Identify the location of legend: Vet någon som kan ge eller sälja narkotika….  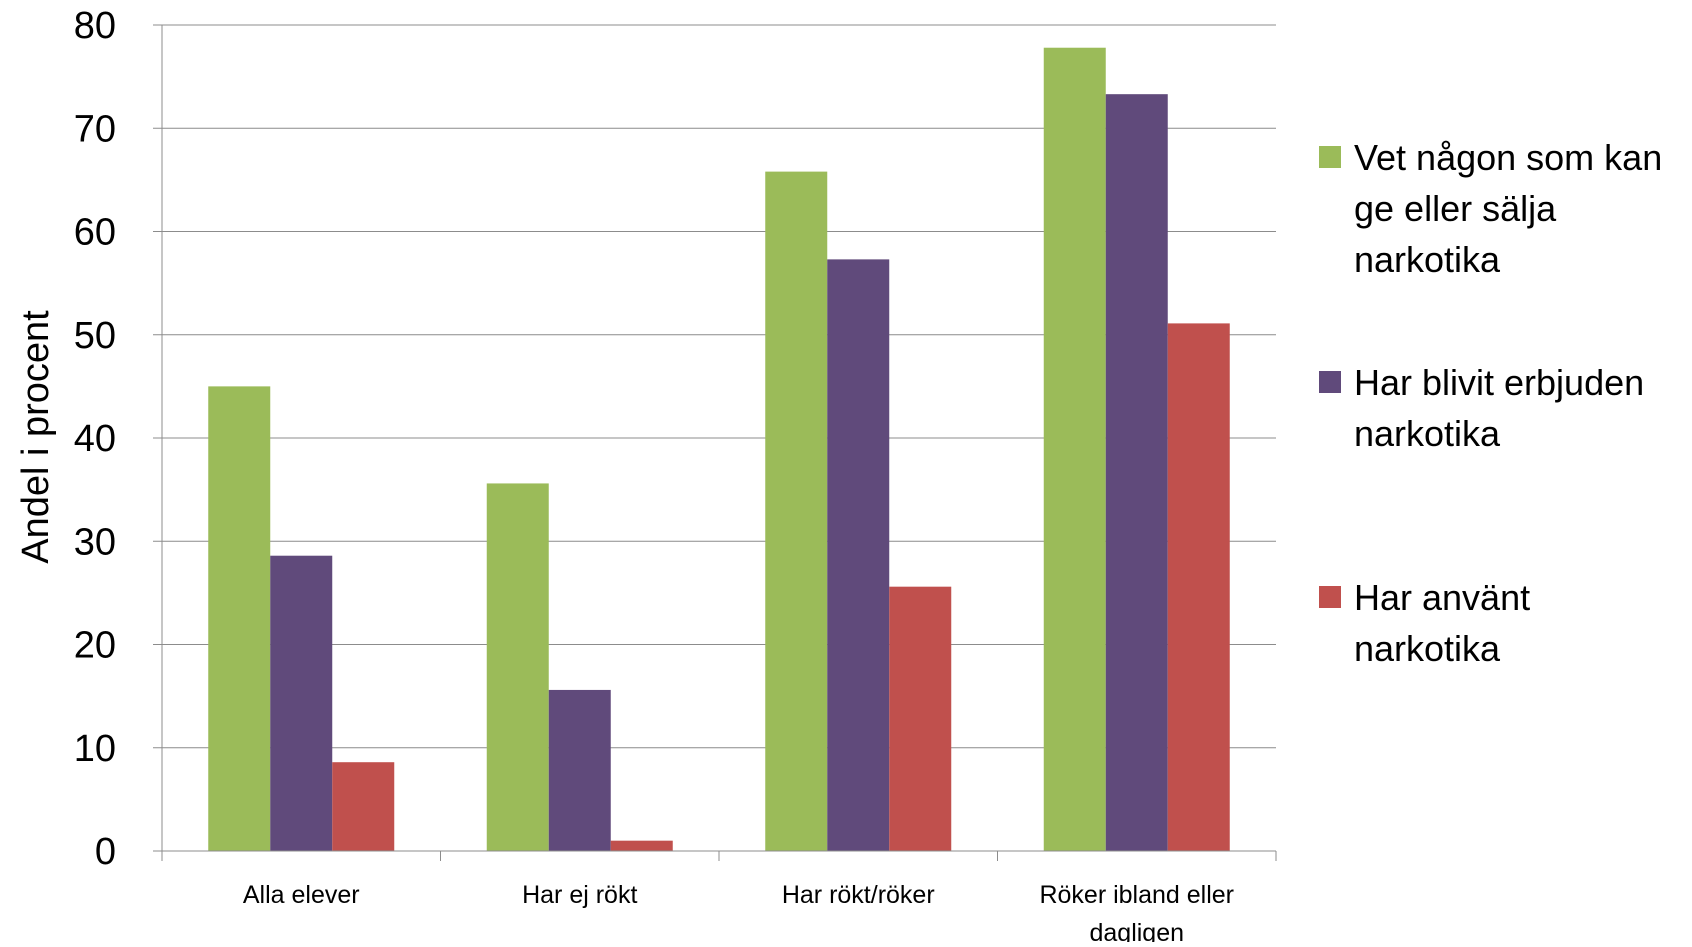
(1490, 403).